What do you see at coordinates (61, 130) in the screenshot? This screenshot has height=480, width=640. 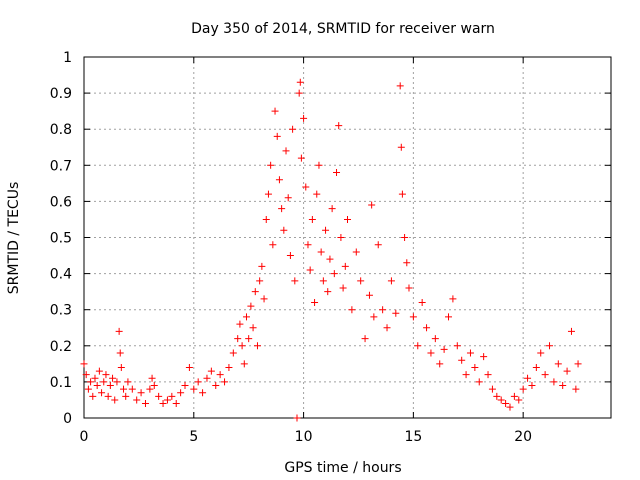 I see `y-tick-label: 0.8` at bounding box center [61, 130].